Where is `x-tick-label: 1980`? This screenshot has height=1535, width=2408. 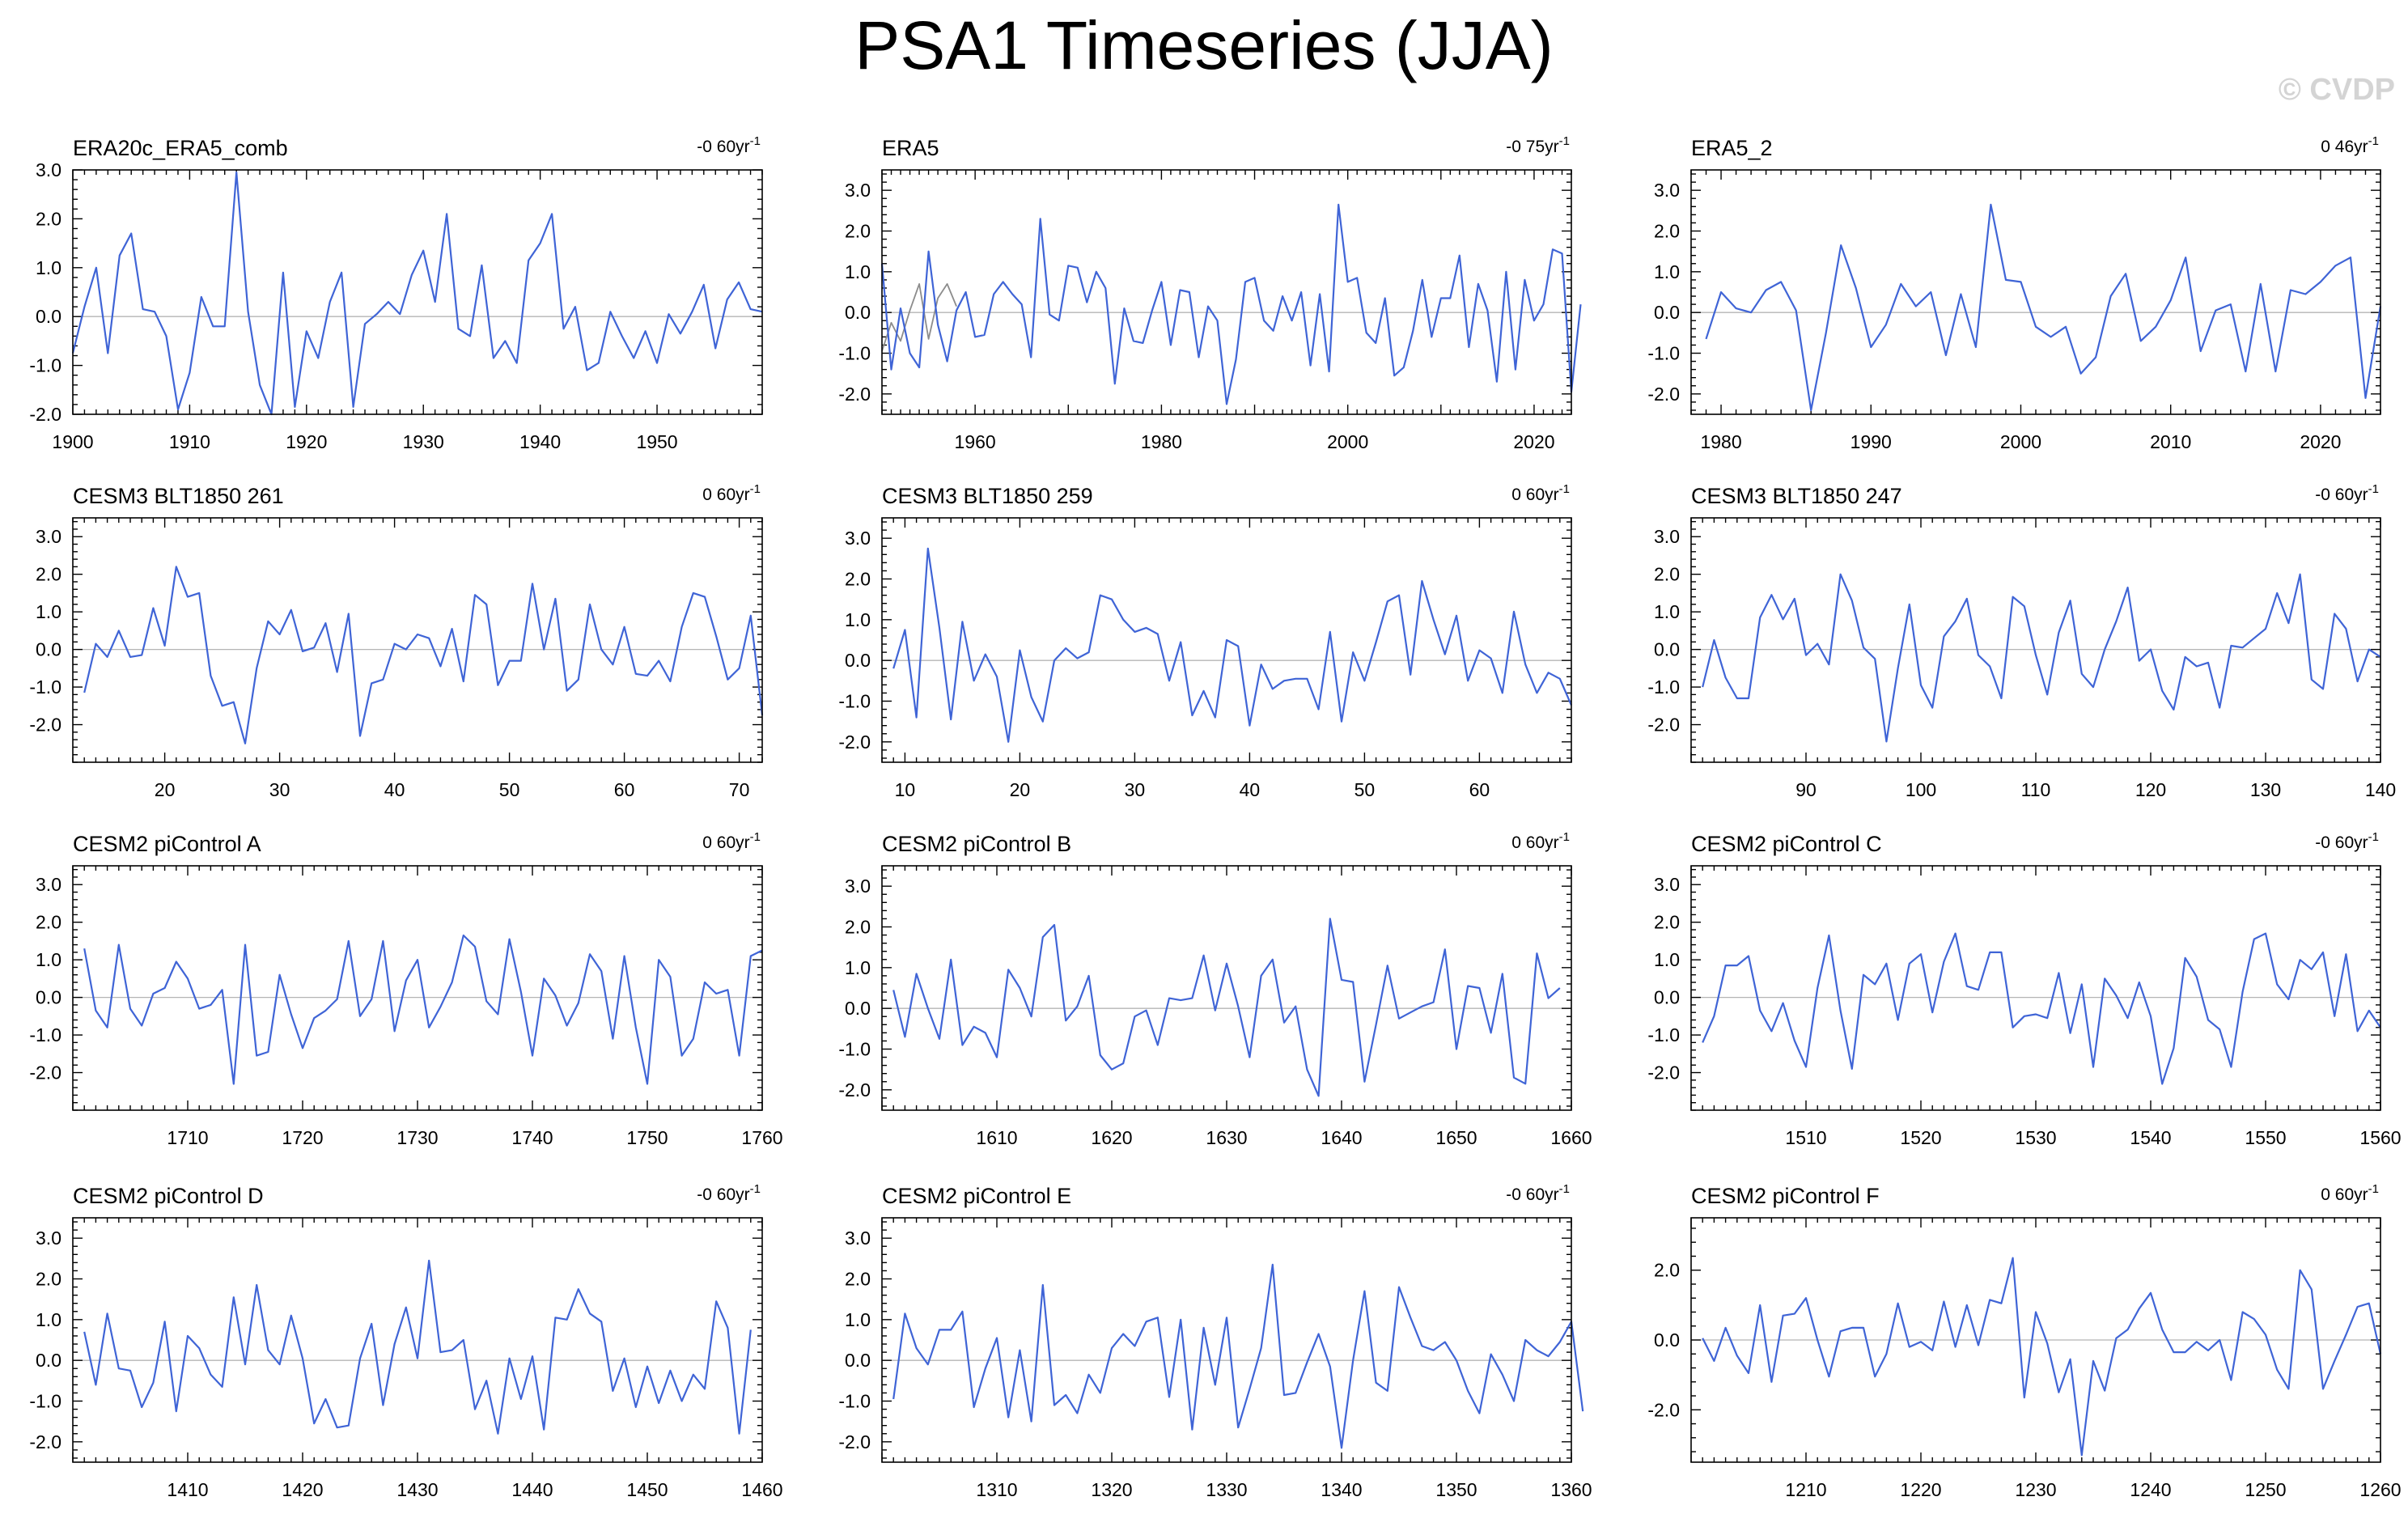
x-tick-label: 1980 is located at coordinates (1161, 441).